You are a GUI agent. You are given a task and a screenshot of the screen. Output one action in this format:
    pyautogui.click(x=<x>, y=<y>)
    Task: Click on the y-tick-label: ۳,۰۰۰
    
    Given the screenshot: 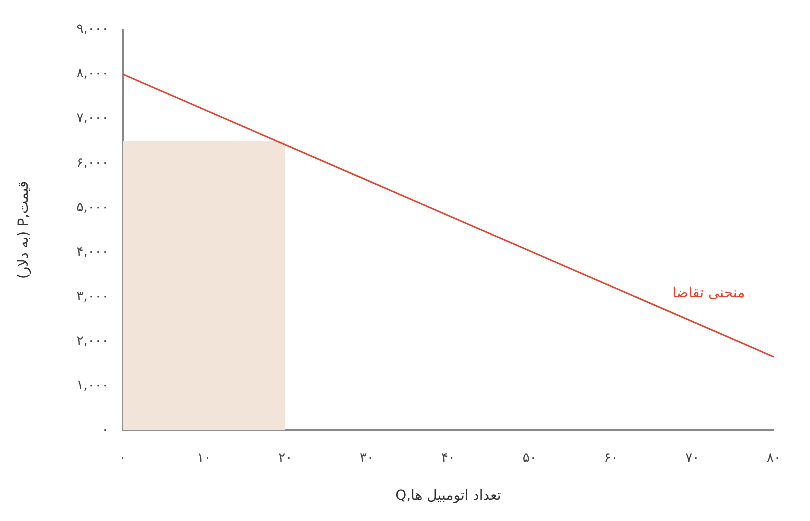 What is the action you would take?
    pyautogui.click(x=92, y=296)
    